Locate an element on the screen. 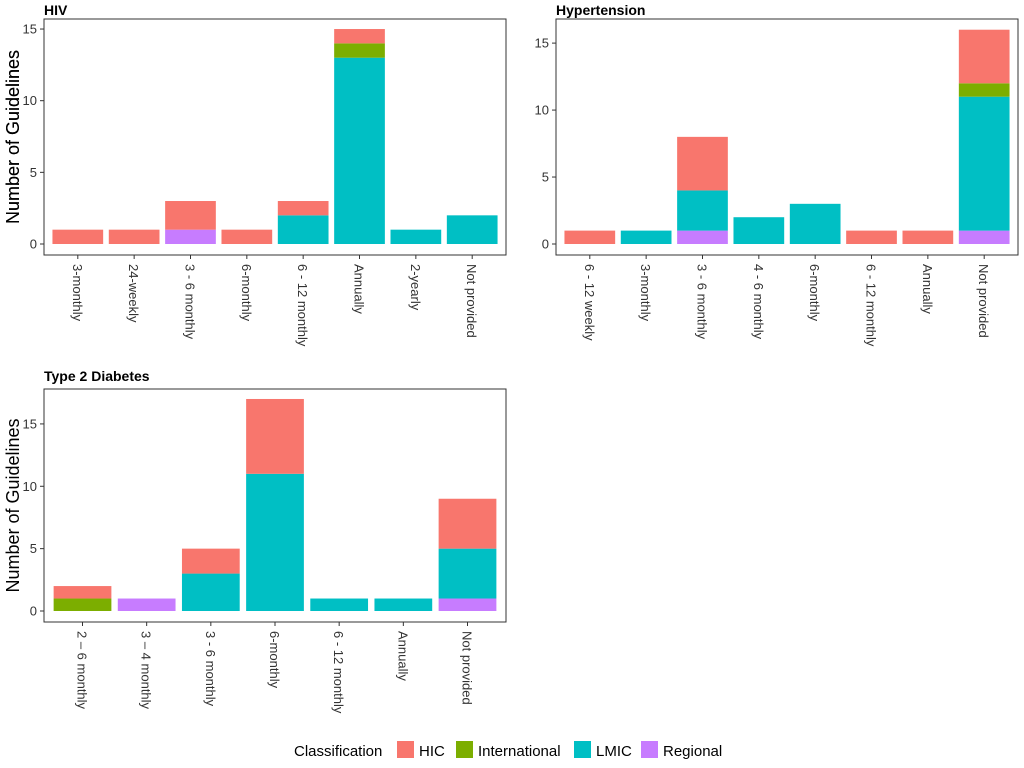 This screenshot has width=1024, height=768. panel-border-hypertension is located at coordinates (787, 137).